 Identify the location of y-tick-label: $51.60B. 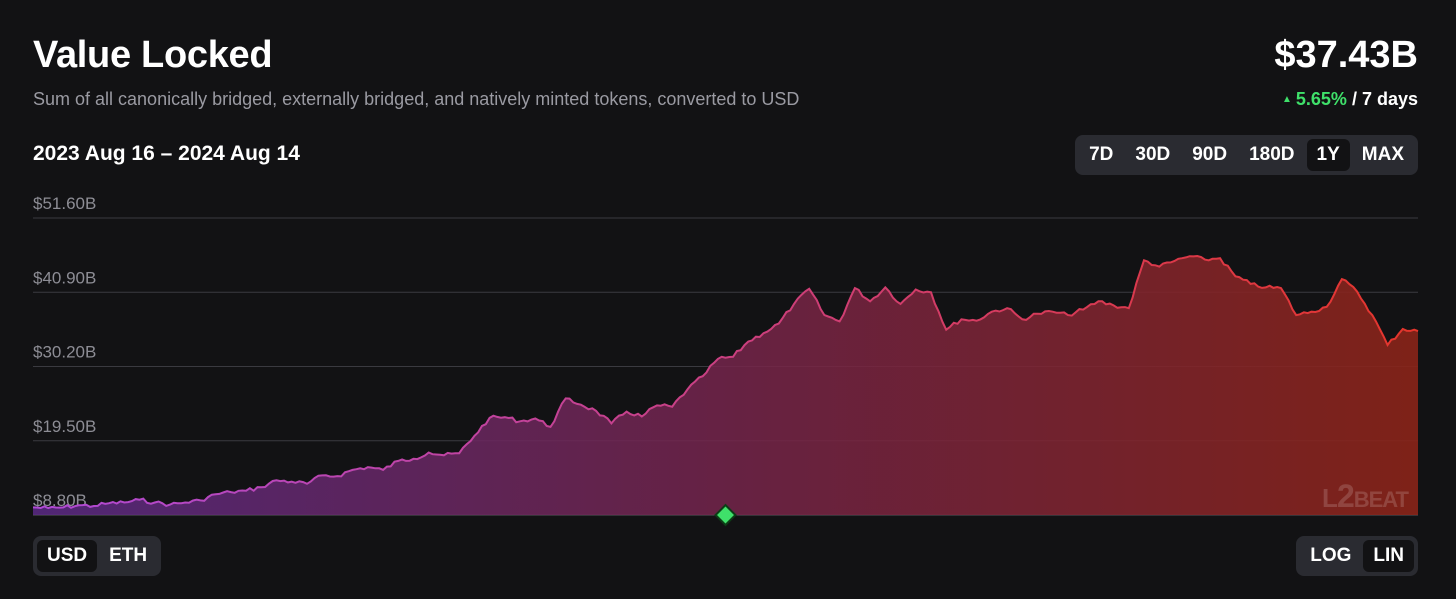
(64, 203).